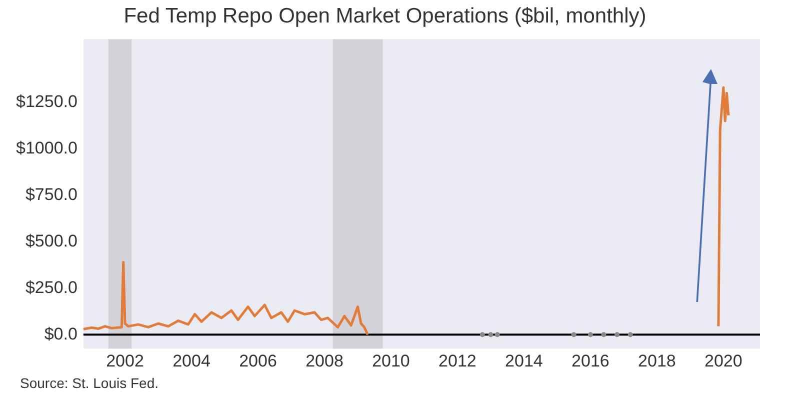  I want to click on x-tick-label: 2006, so click(258, 360).